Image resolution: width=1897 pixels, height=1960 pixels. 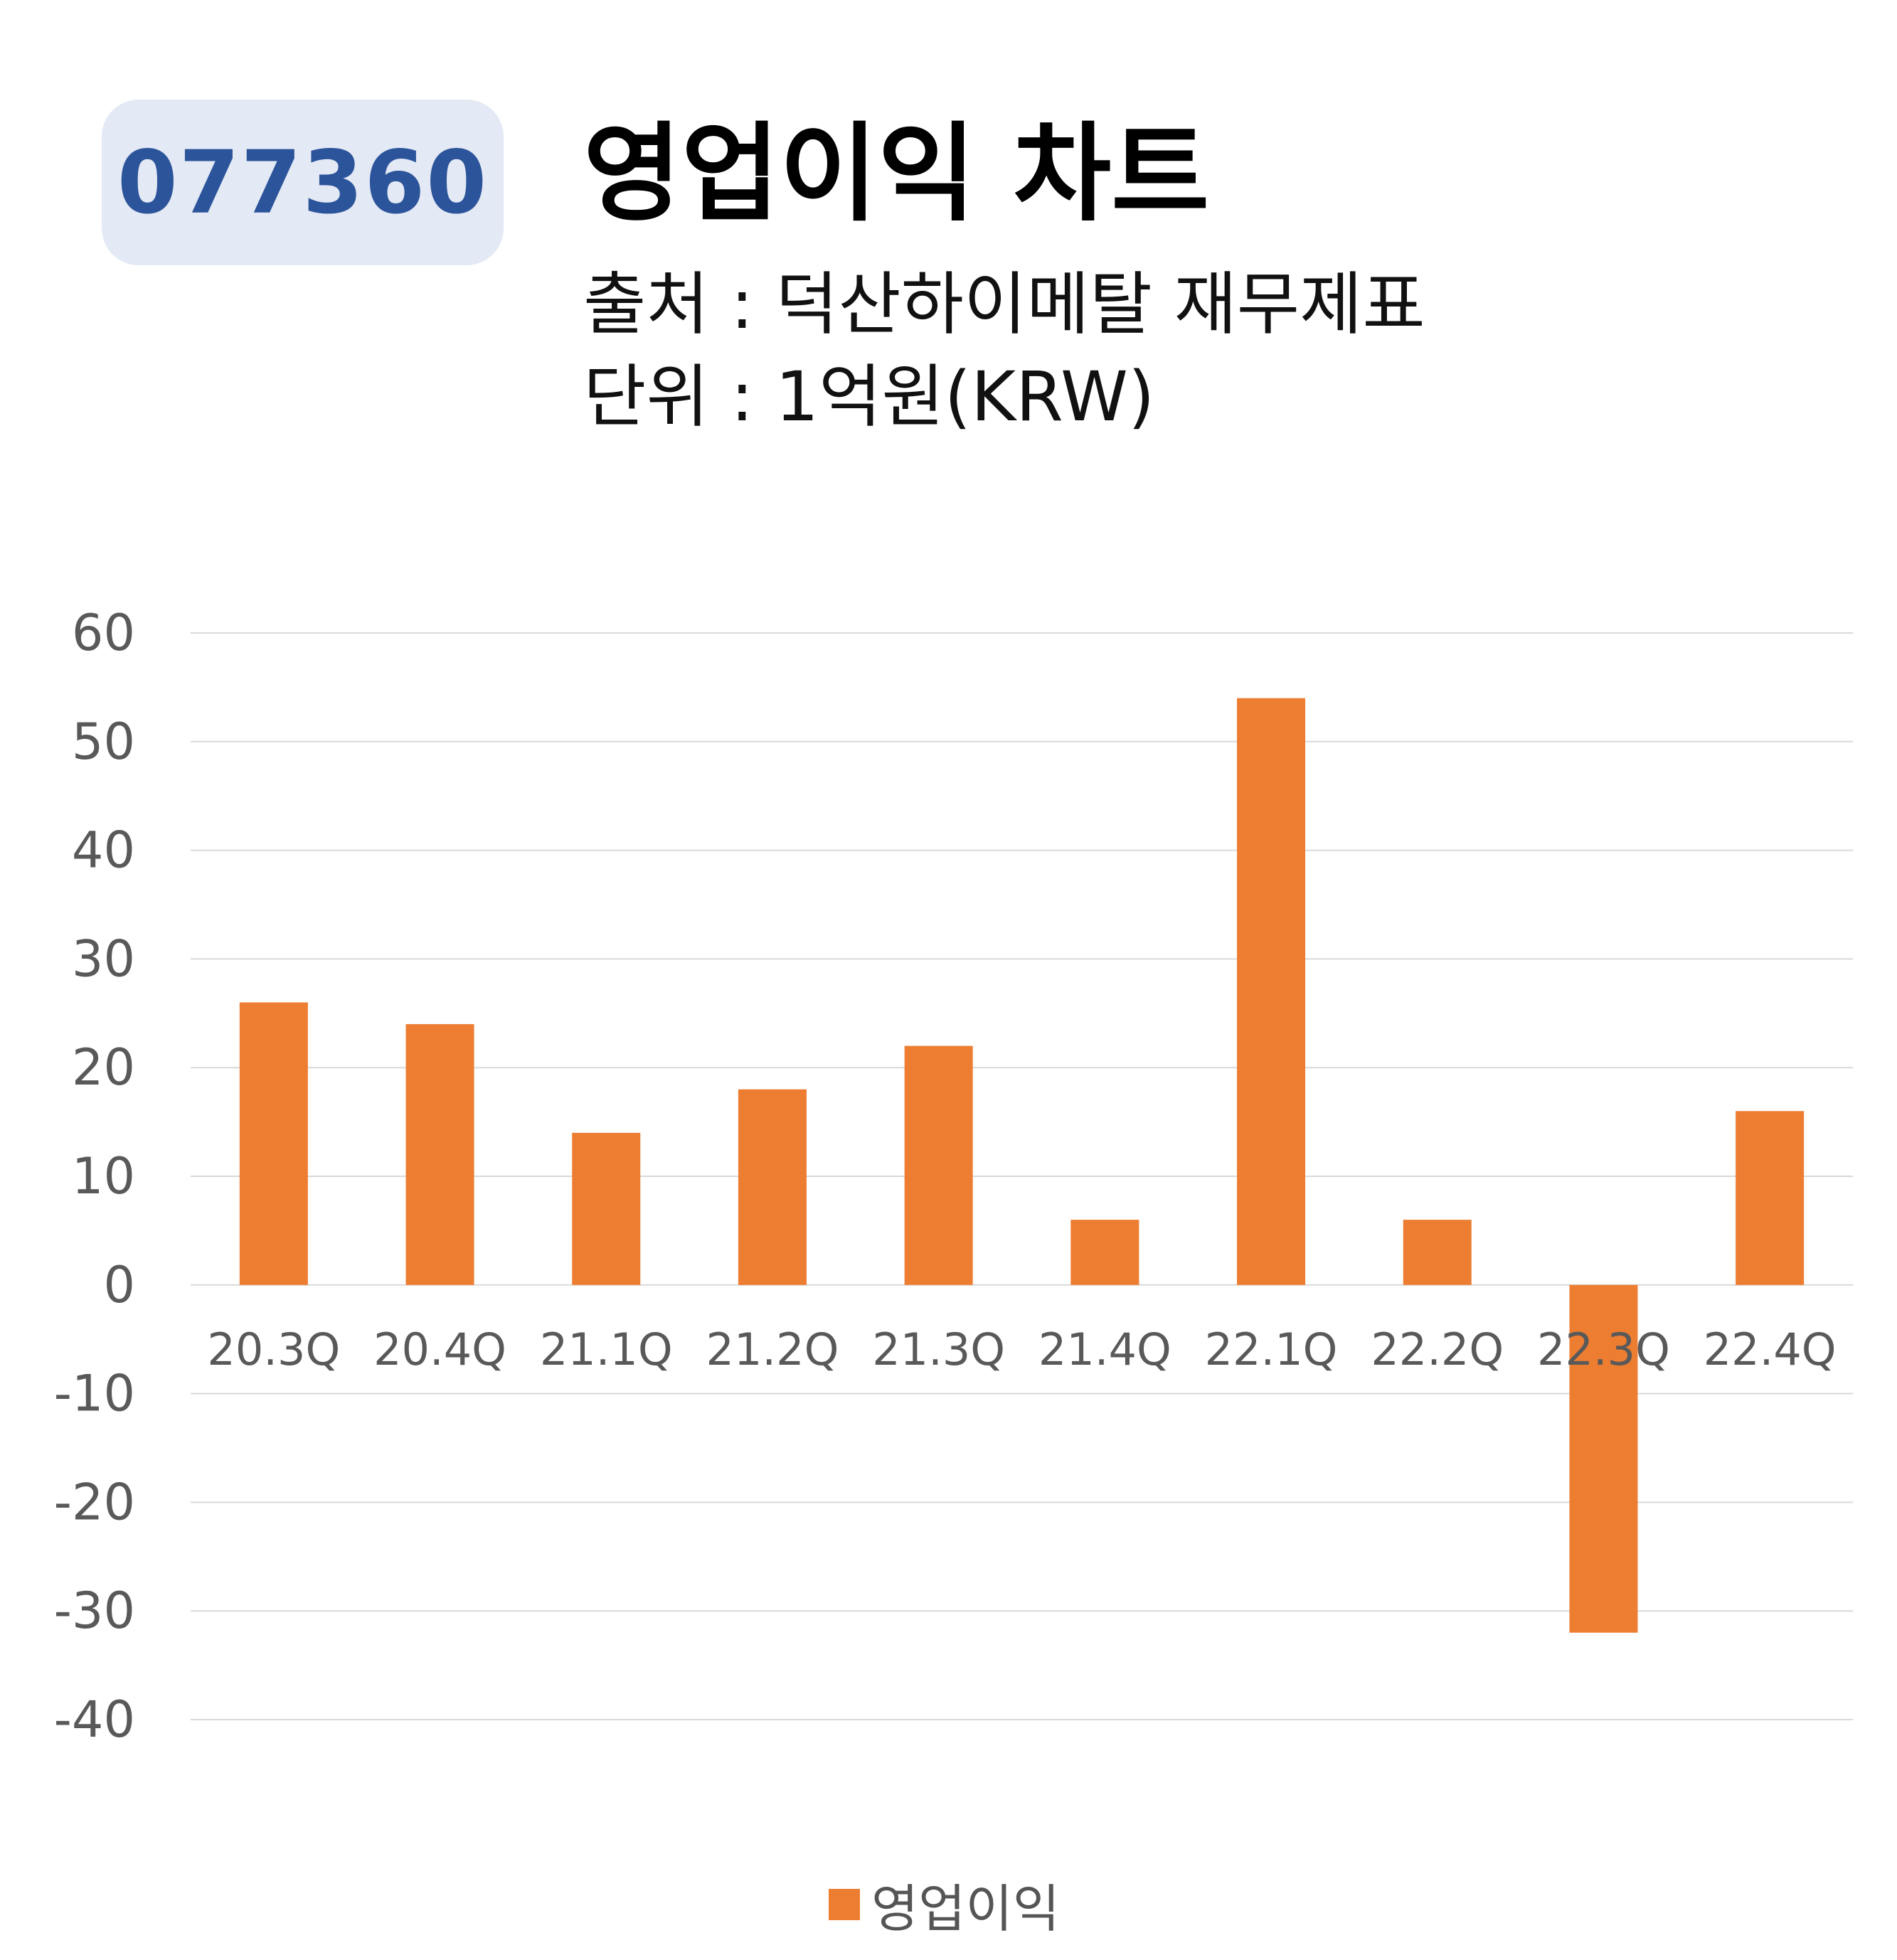 I want to click on y-tick-label: 60, so click(x=104, y=633).